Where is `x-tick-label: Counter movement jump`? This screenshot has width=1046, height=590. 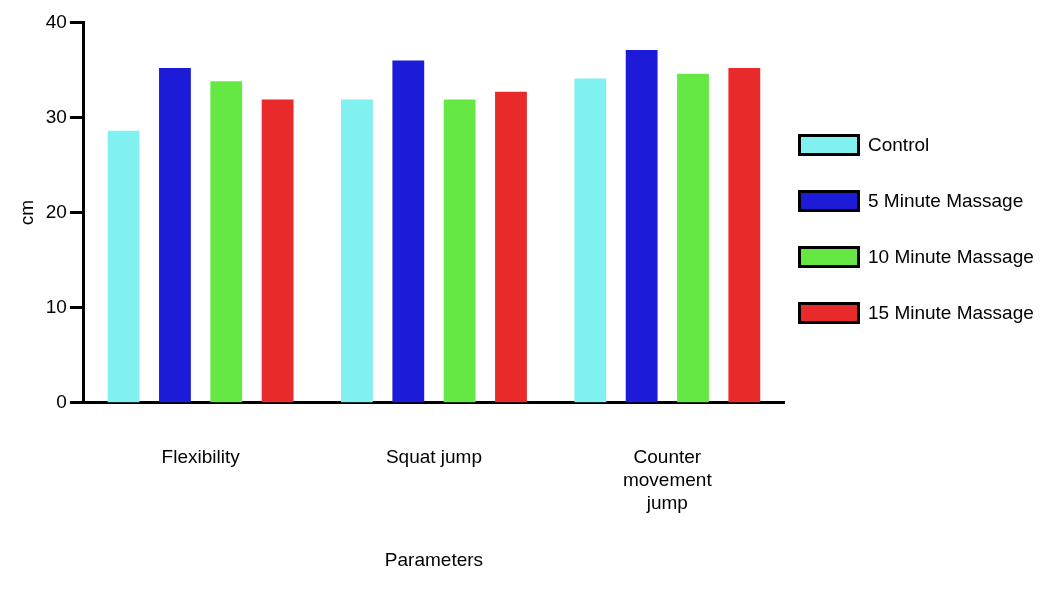
x-tick-label: Counter movement jump is located at coordinates (667, 480).